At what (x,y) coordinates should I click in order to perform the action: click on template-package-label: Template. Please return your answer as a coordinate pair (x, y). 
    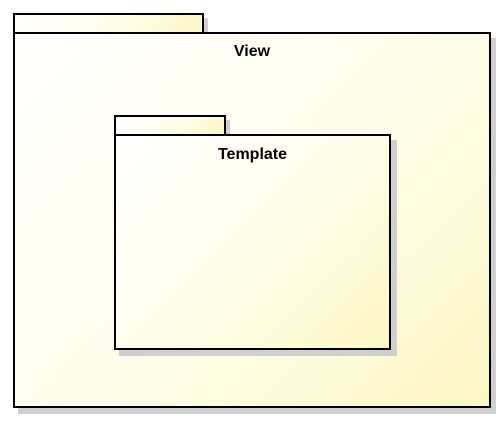
    Looking at the image, I should click on (252, 154).